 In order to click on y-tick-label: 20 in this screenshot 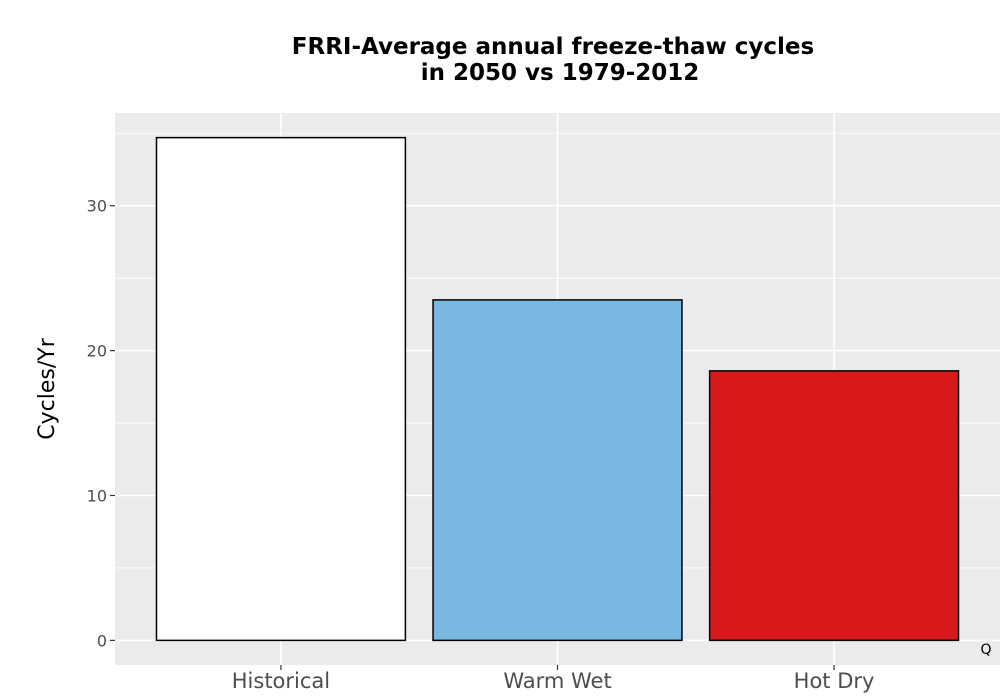, I will do `click(97, 351)`.